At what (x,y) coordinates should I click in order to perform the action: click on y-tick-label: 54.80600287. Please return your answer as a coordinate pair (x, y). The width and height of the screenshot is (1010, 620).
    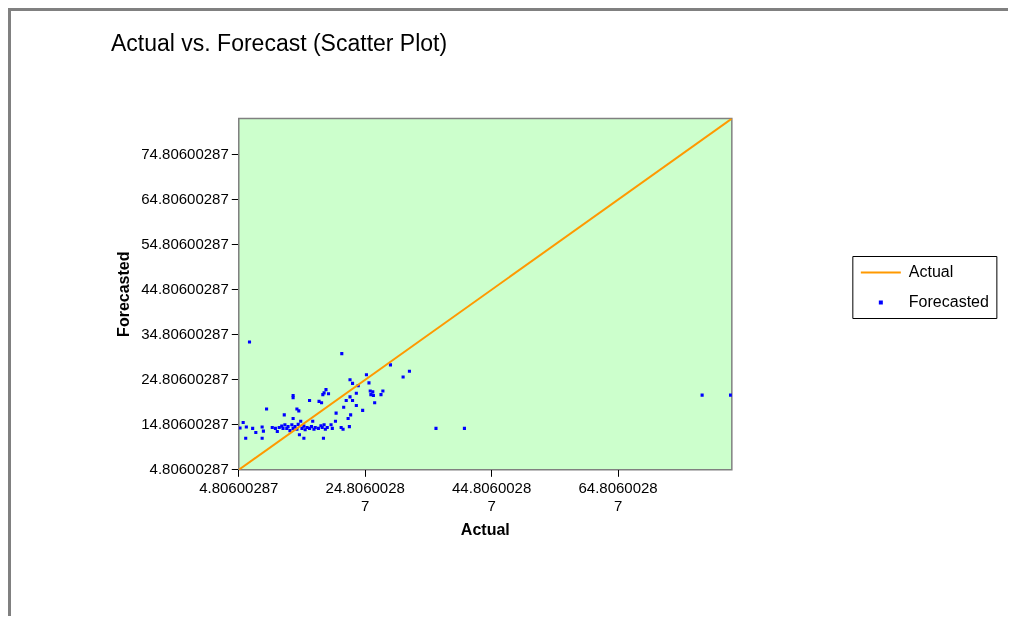
    Looking at the image, I should click on (185, 243).